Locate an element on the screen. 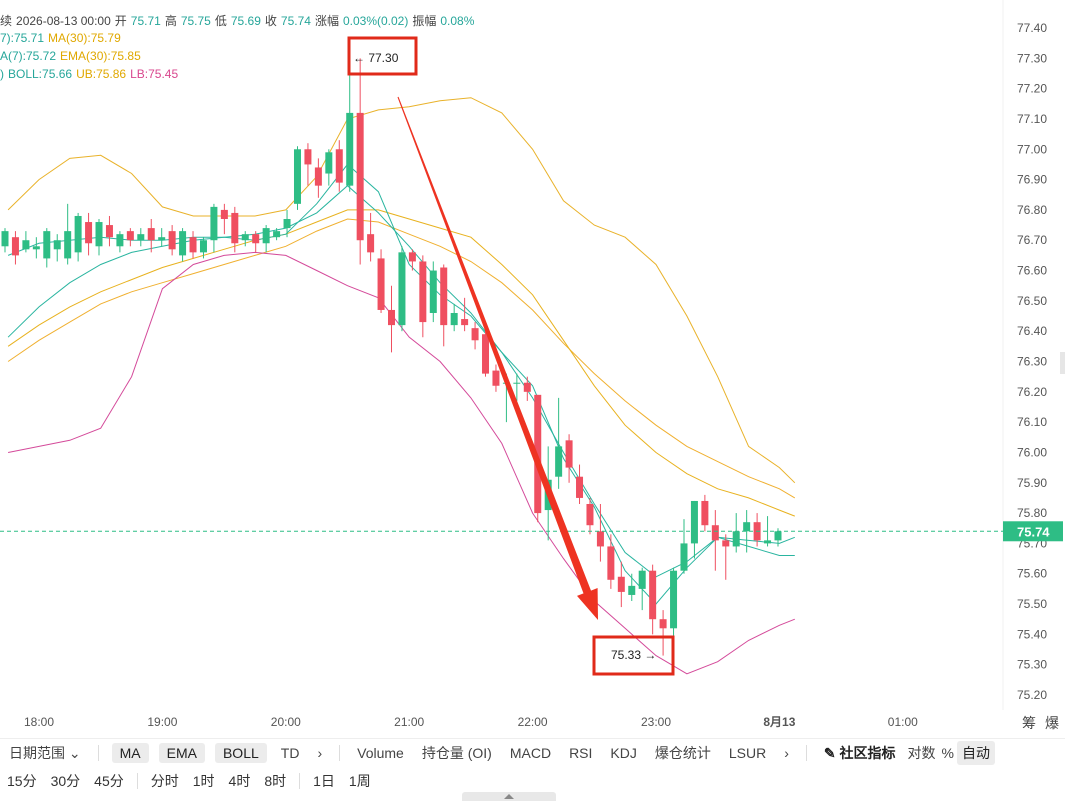 This screenshot has height=801, width=1065. y-tick-label: 77.40 is located at coordinates (1032, 28).